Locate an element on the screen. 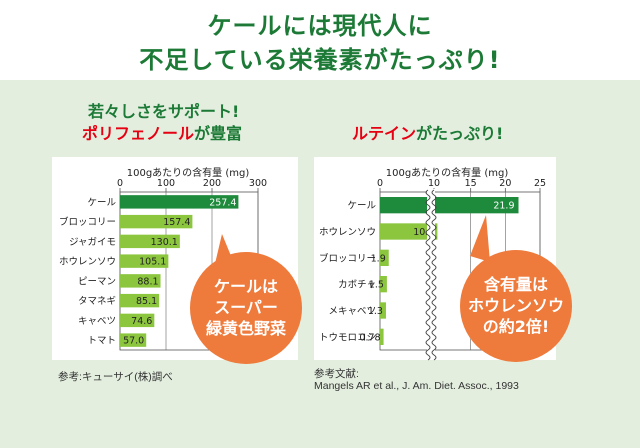 This screenshot has height=448, width=640. left-value-label: 257.4 is located at coordinates (222, 202).